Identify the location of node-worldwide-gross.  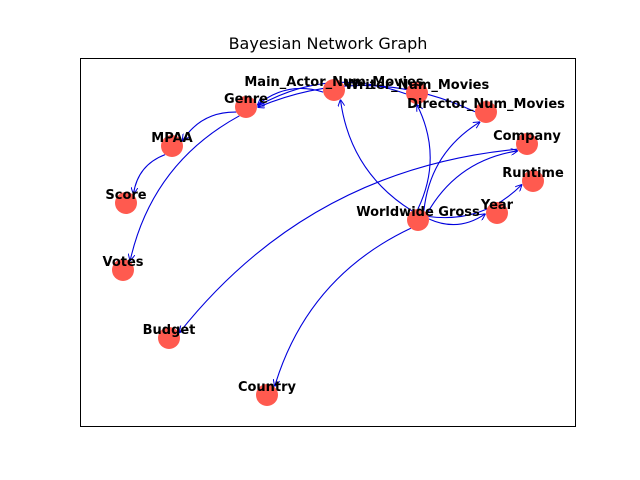
(418, 220).